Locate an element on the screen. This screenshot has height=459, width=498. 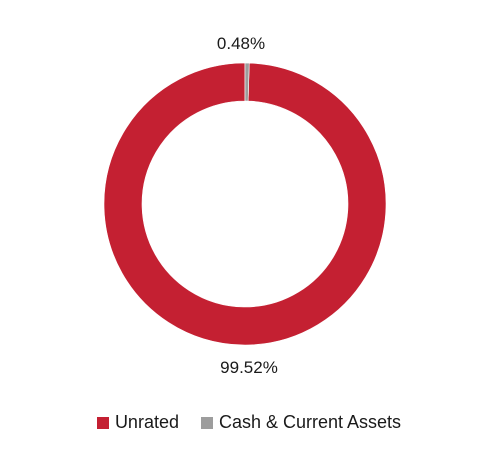
legend-swatch-unrated is located at coordinates (102, 422).